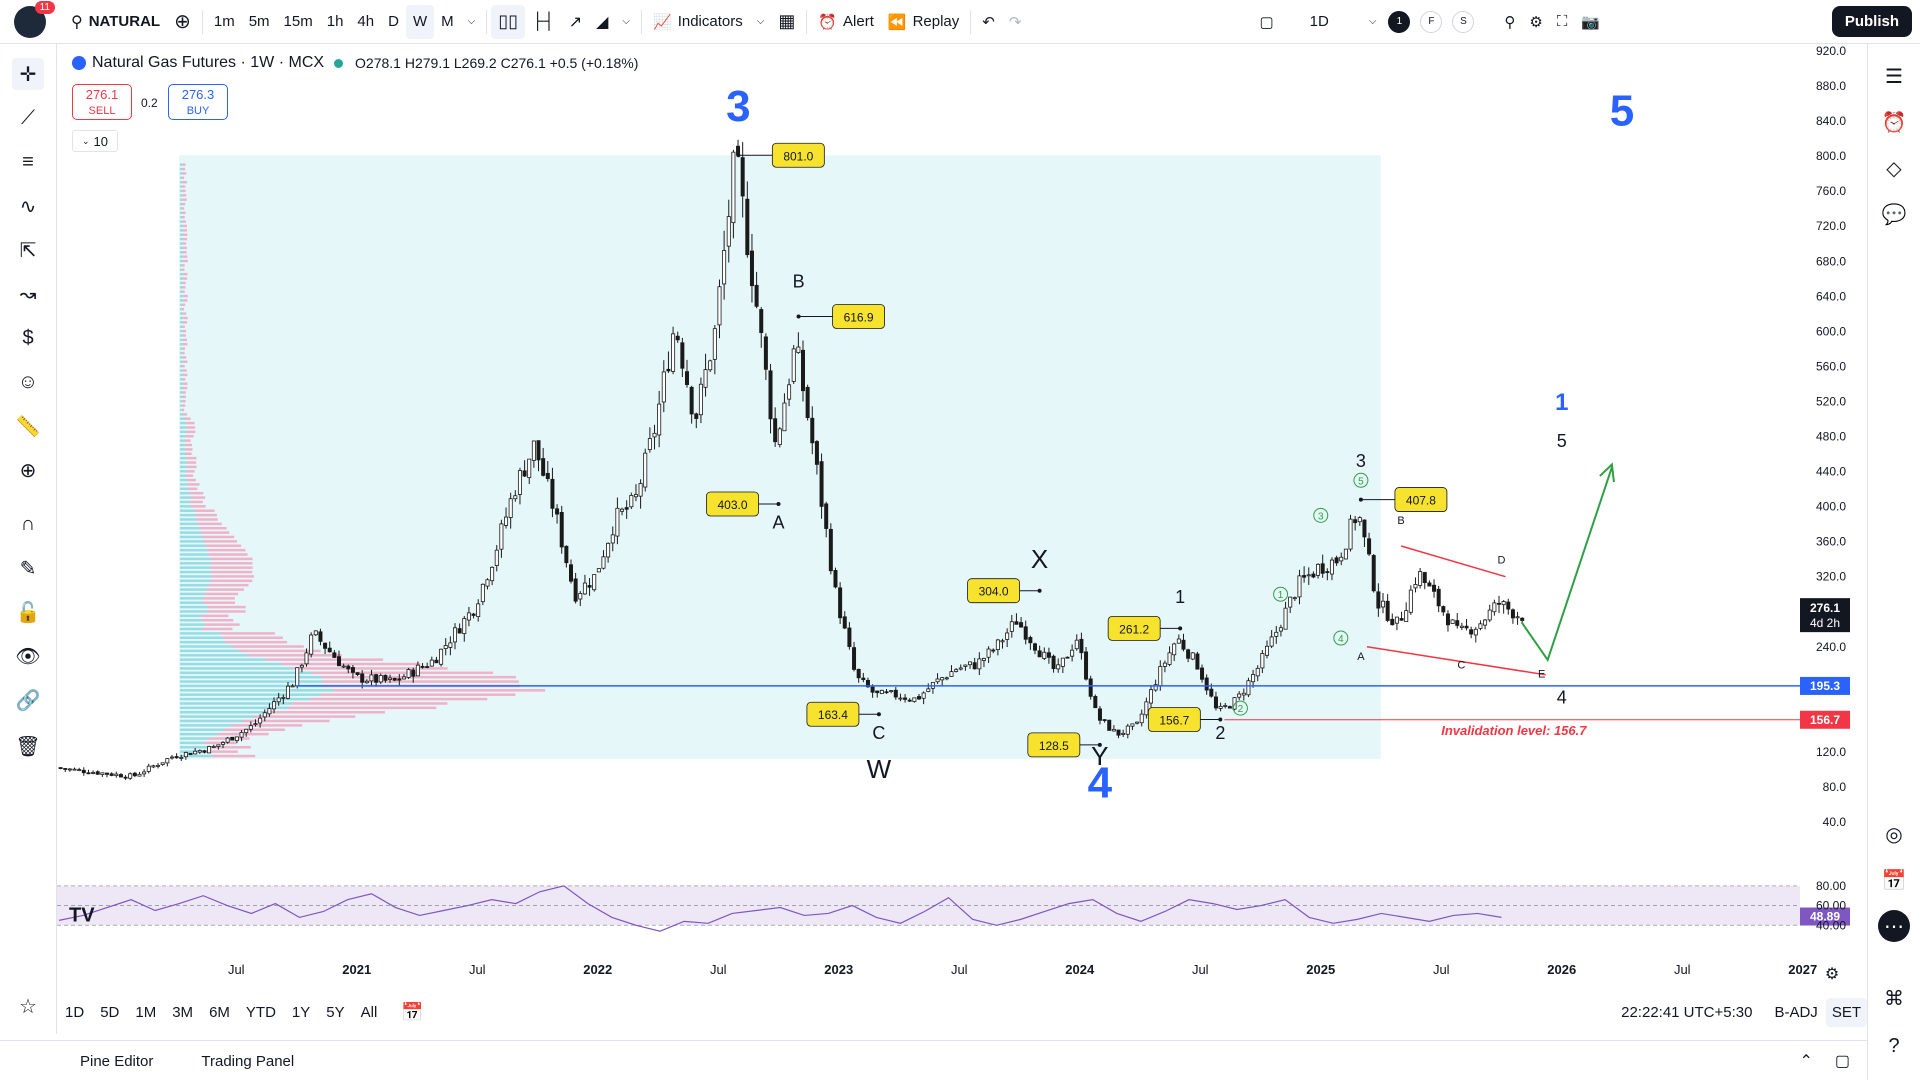 Image resolution: width=1920 pixels, height=1081 pixels. What do you see at coordinates (988, 21) in the screenshot?
I see `undo-button: ↶` at bounding box center [988, 21].